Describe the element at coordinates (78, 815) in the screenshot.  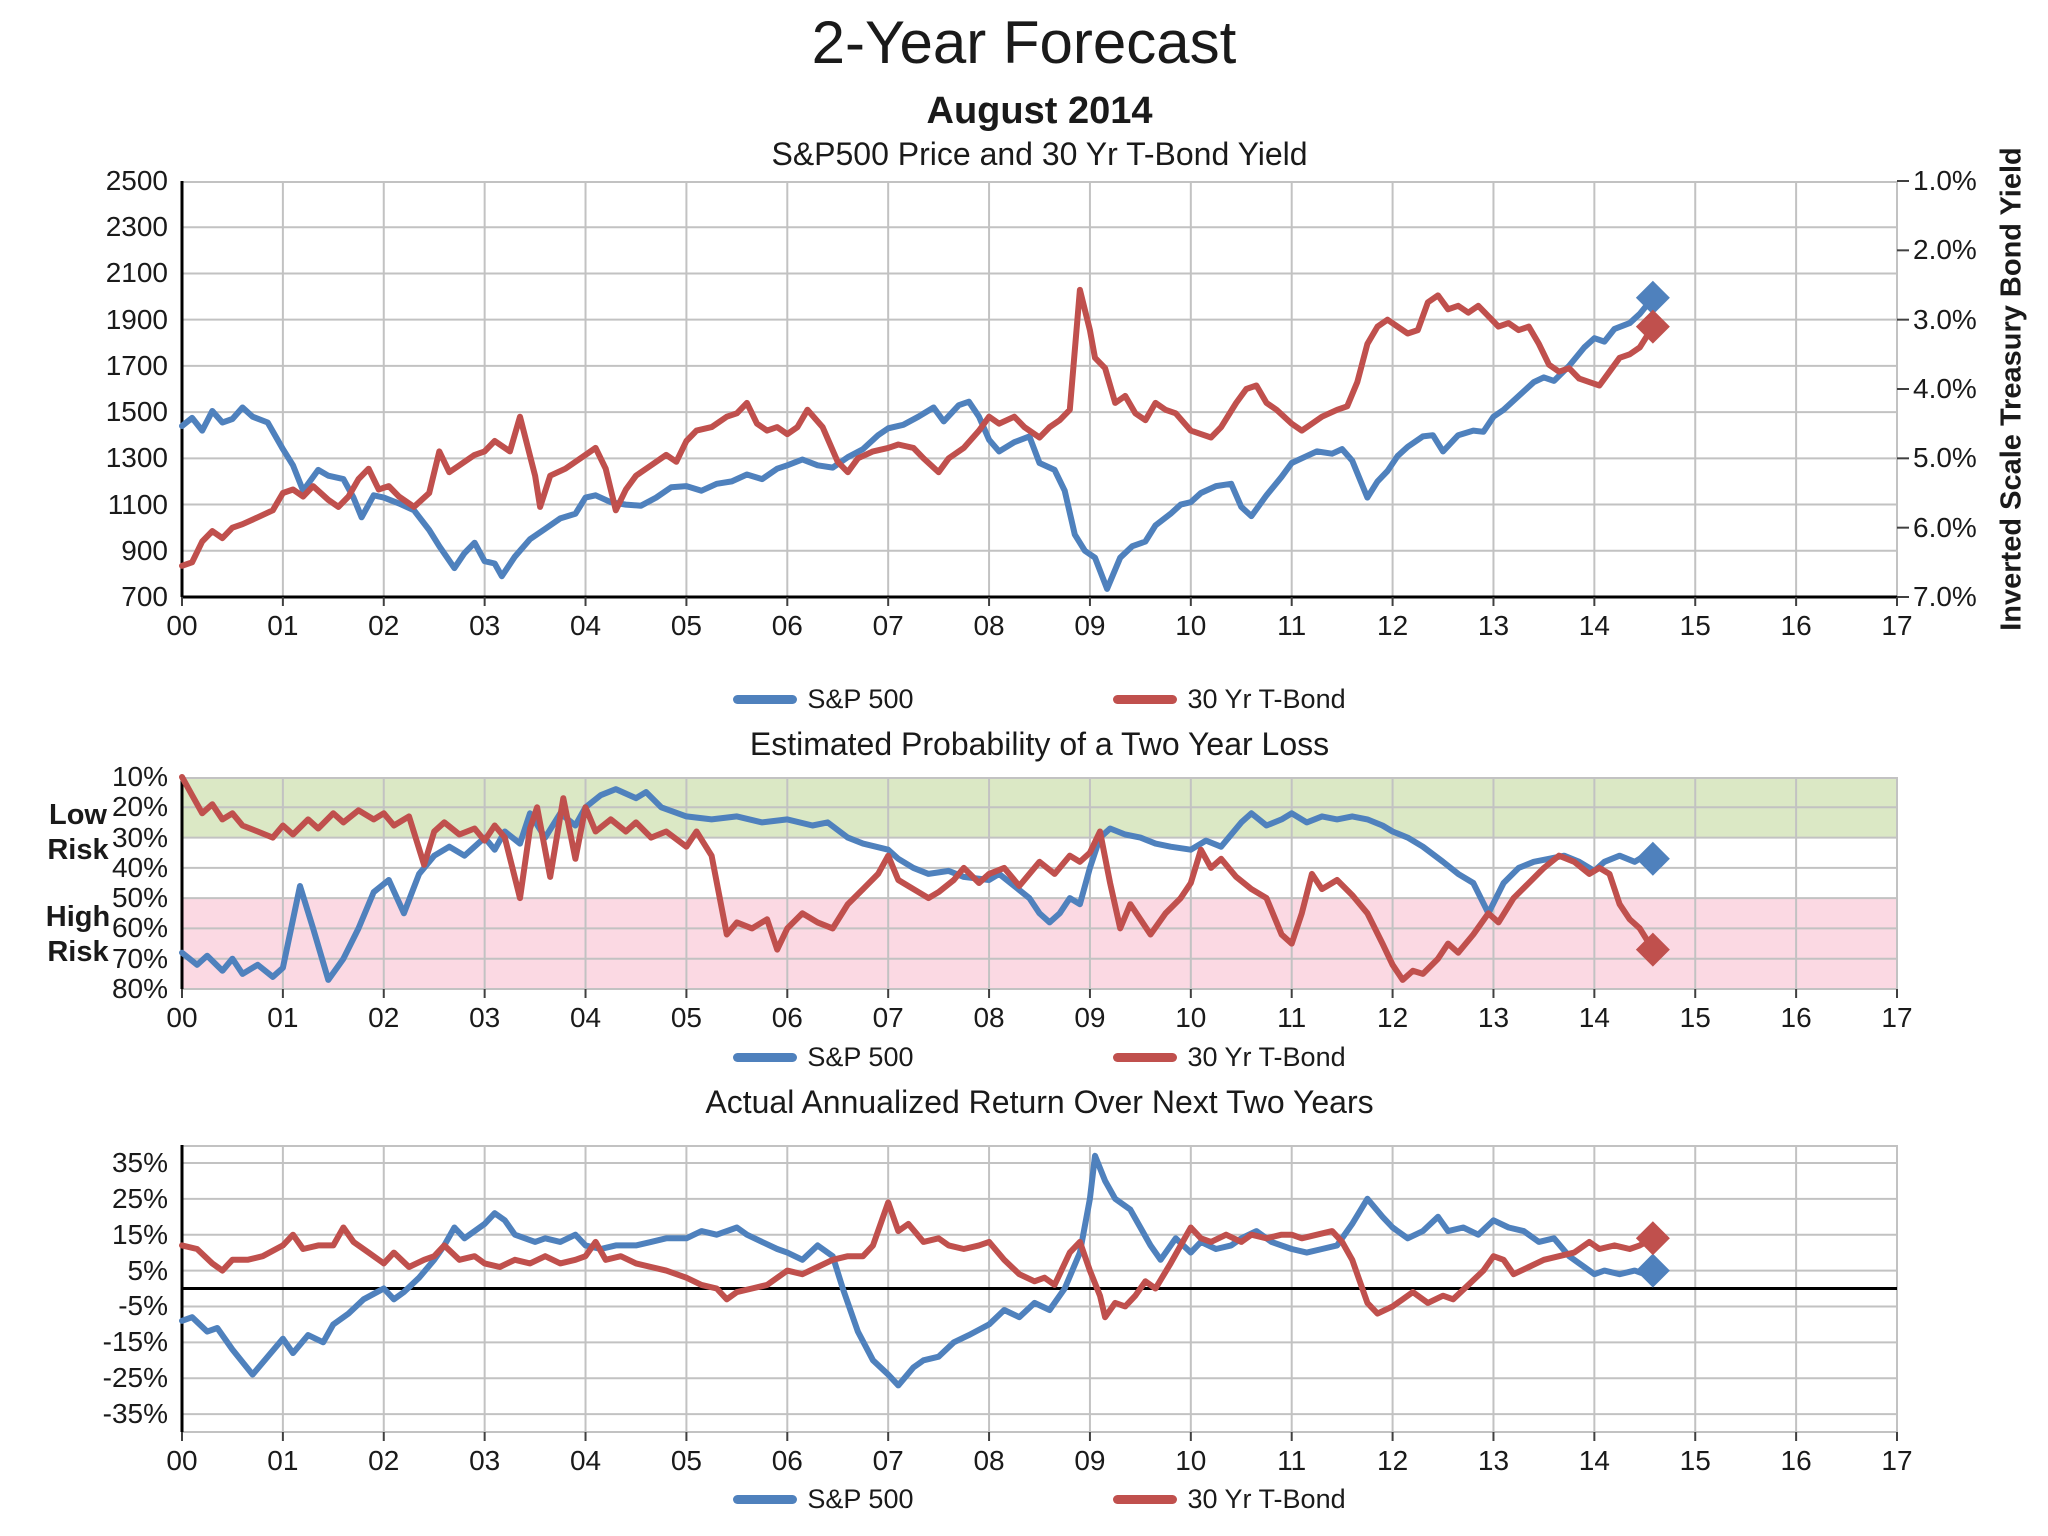
I see `low-risk-line1: Low` at that location.